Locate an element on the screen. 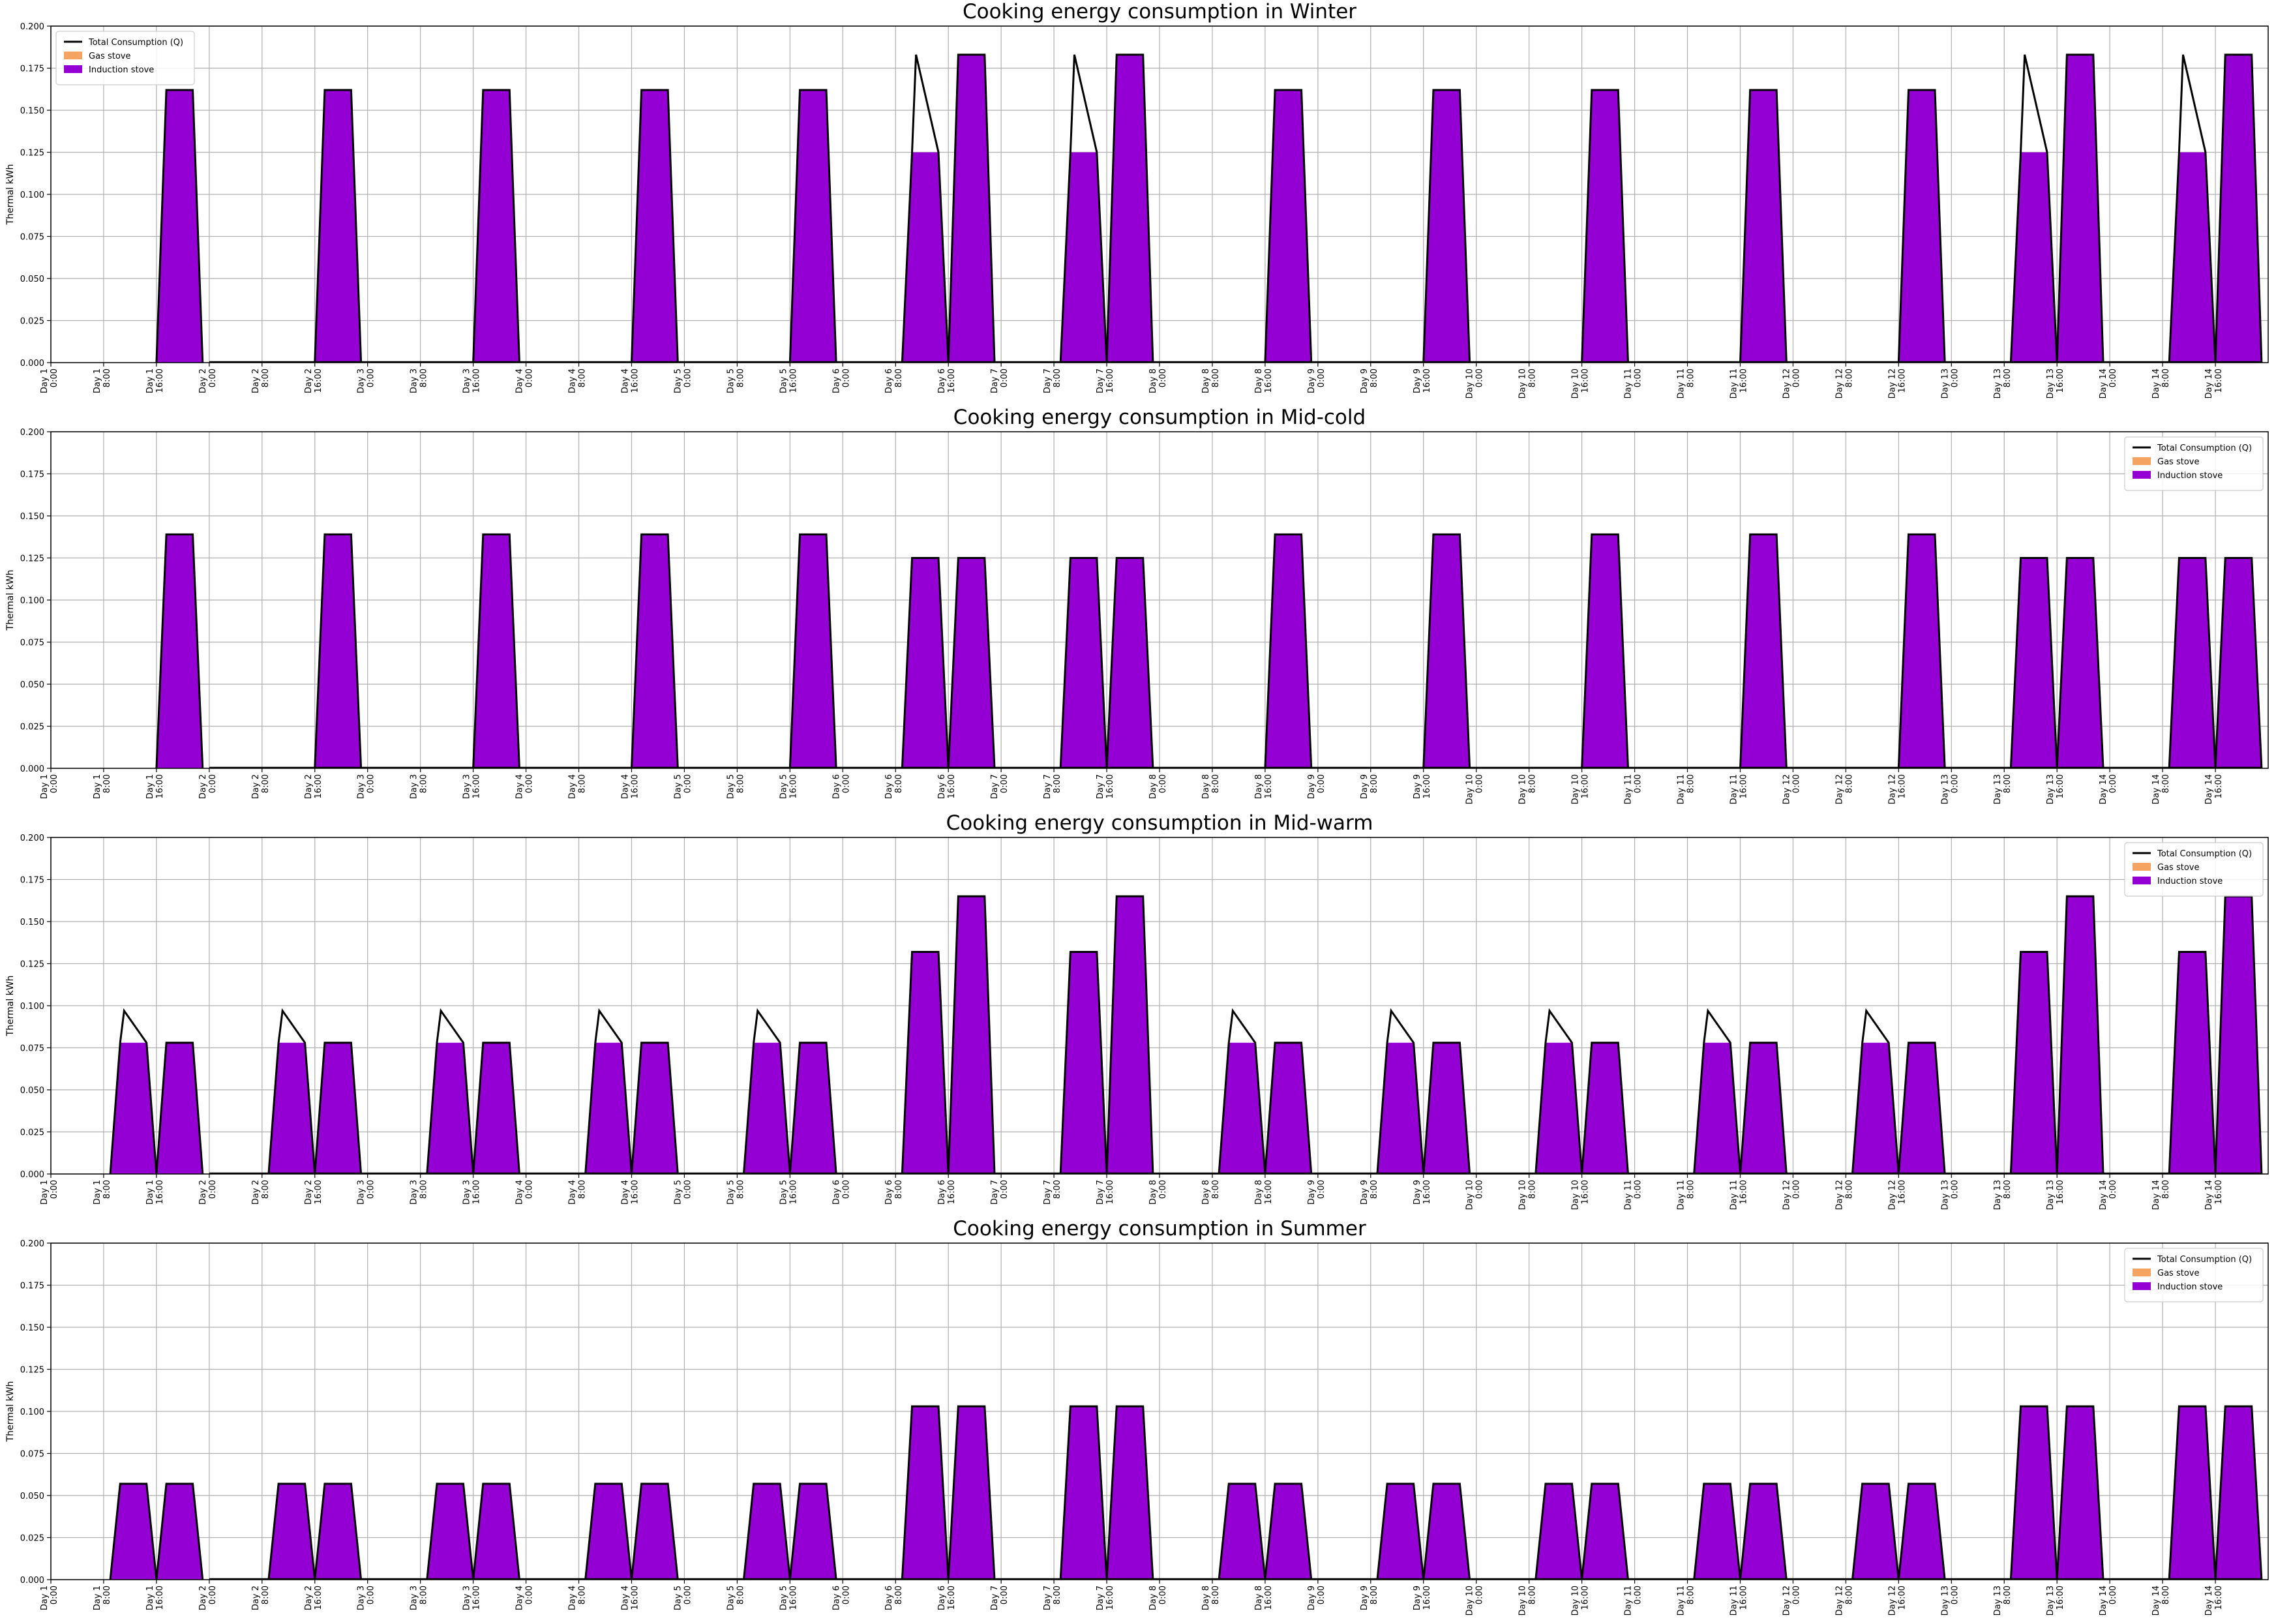 Image resolution: width=2276 pixels, height=1624 pixels. legend-label: Total Consumption (Q) is located at coordinates (135, 43).